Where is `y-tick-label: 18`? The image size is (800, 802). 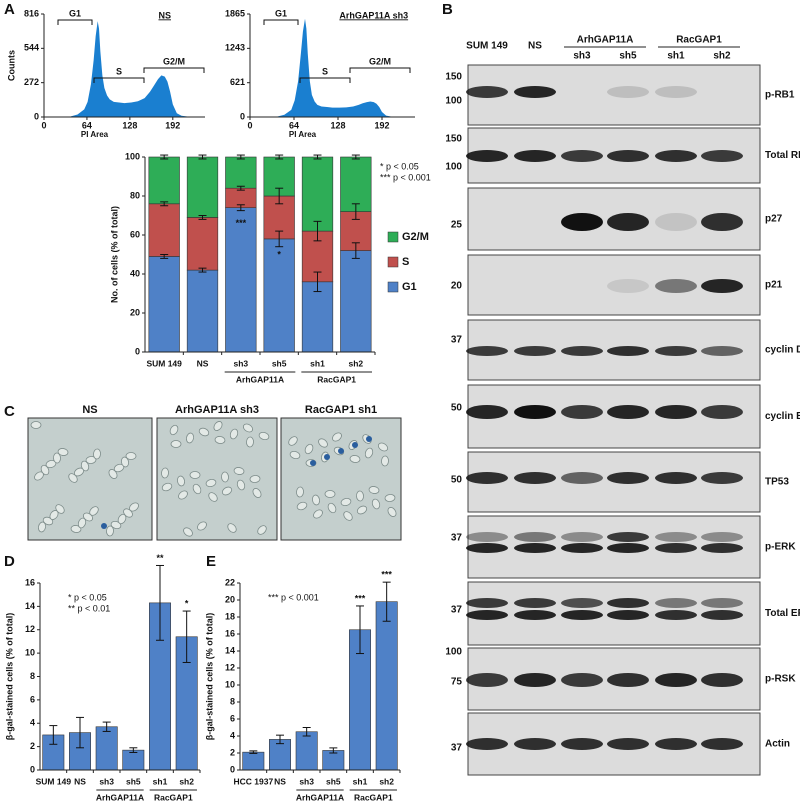
y-tick-label: 18 is located at coordinates (230, 616).